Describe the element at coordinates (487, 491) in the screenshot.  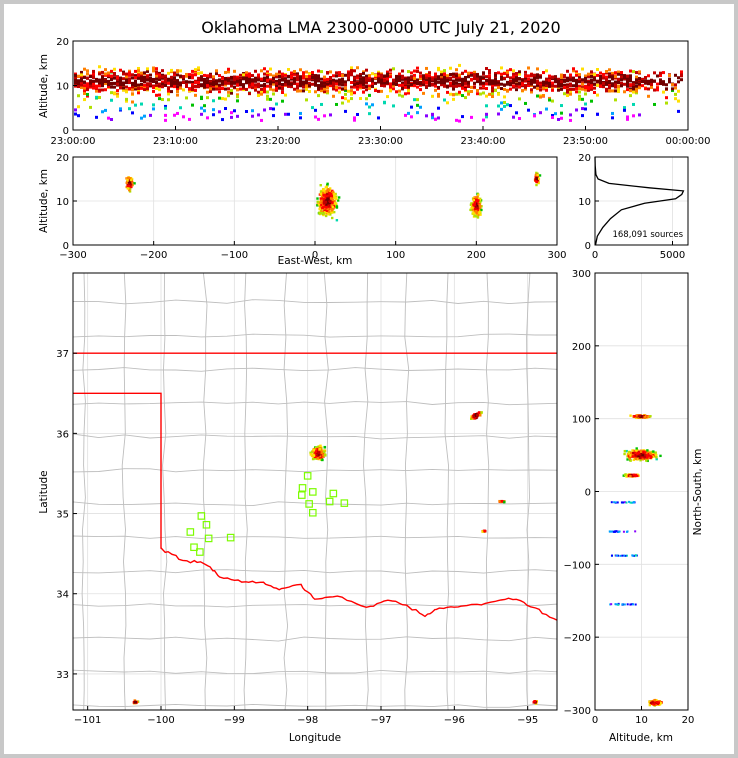
I see `county-line` at that location.